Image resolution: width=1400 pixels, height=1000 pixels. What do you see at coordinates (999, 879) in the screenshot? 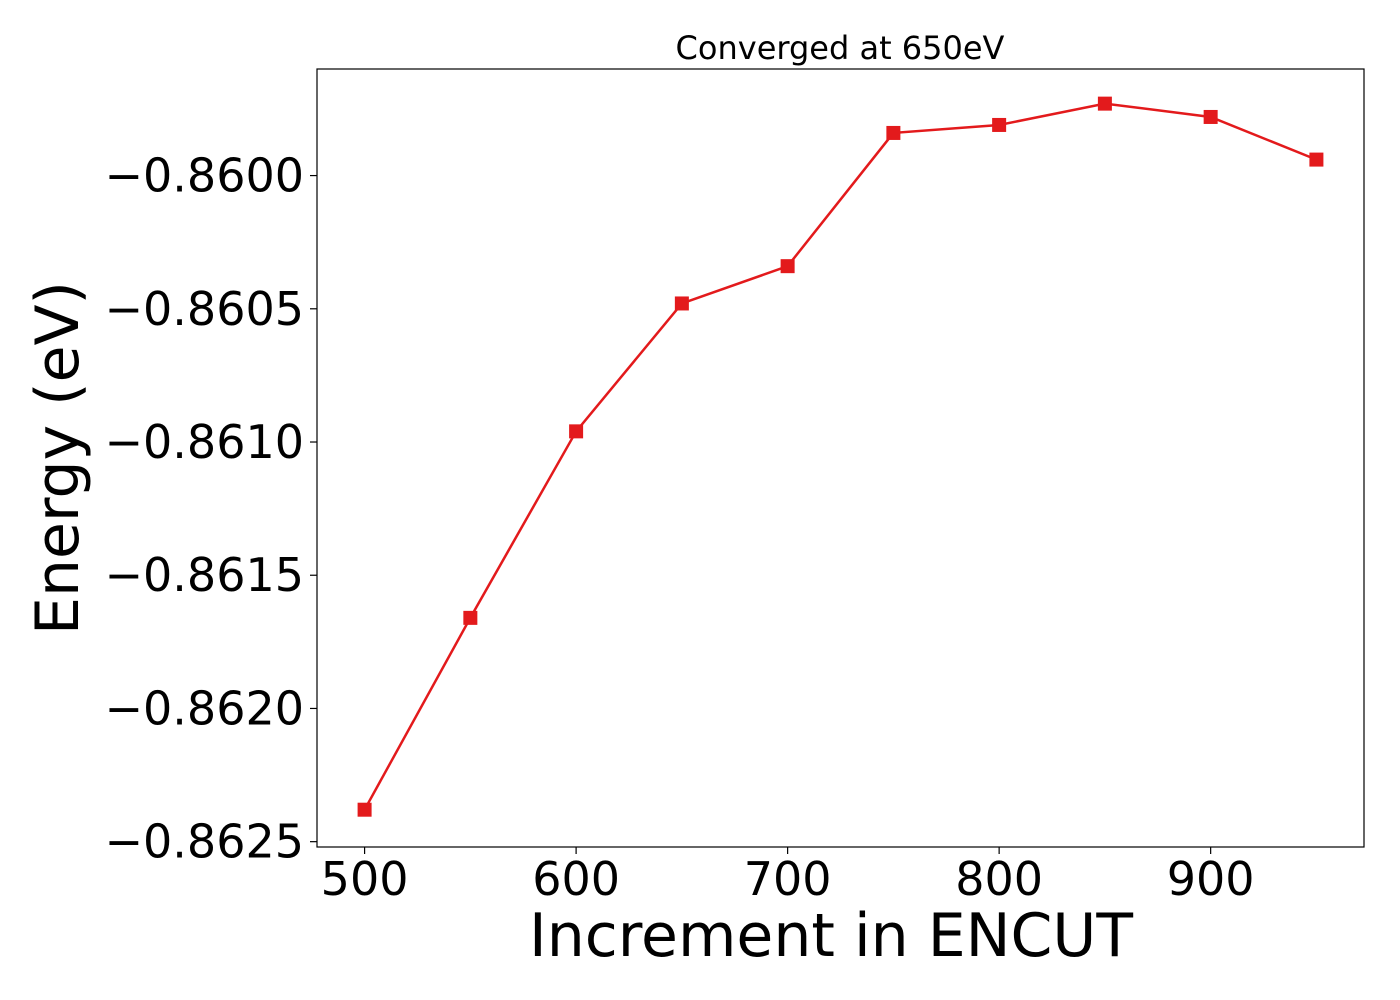
I see `x-tick-label: 800` at bounding box center [999, 879].